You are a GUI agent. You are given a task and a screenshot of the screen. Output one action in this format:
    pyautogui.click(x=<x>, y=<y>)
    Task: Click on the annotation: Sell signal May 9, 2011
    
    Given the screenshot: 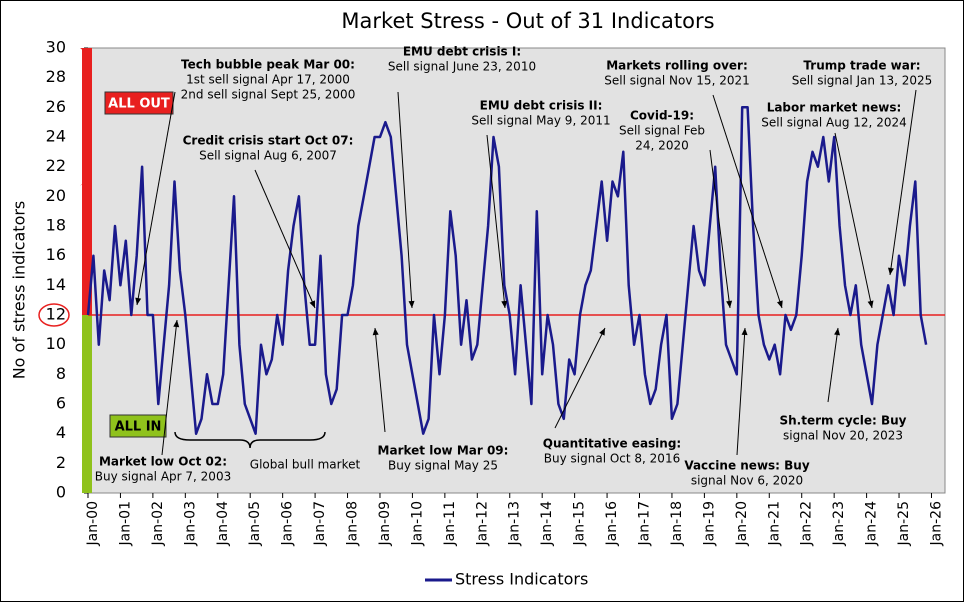 What is the action you would take?
    pyautogui.click(x=540, y=121)
    